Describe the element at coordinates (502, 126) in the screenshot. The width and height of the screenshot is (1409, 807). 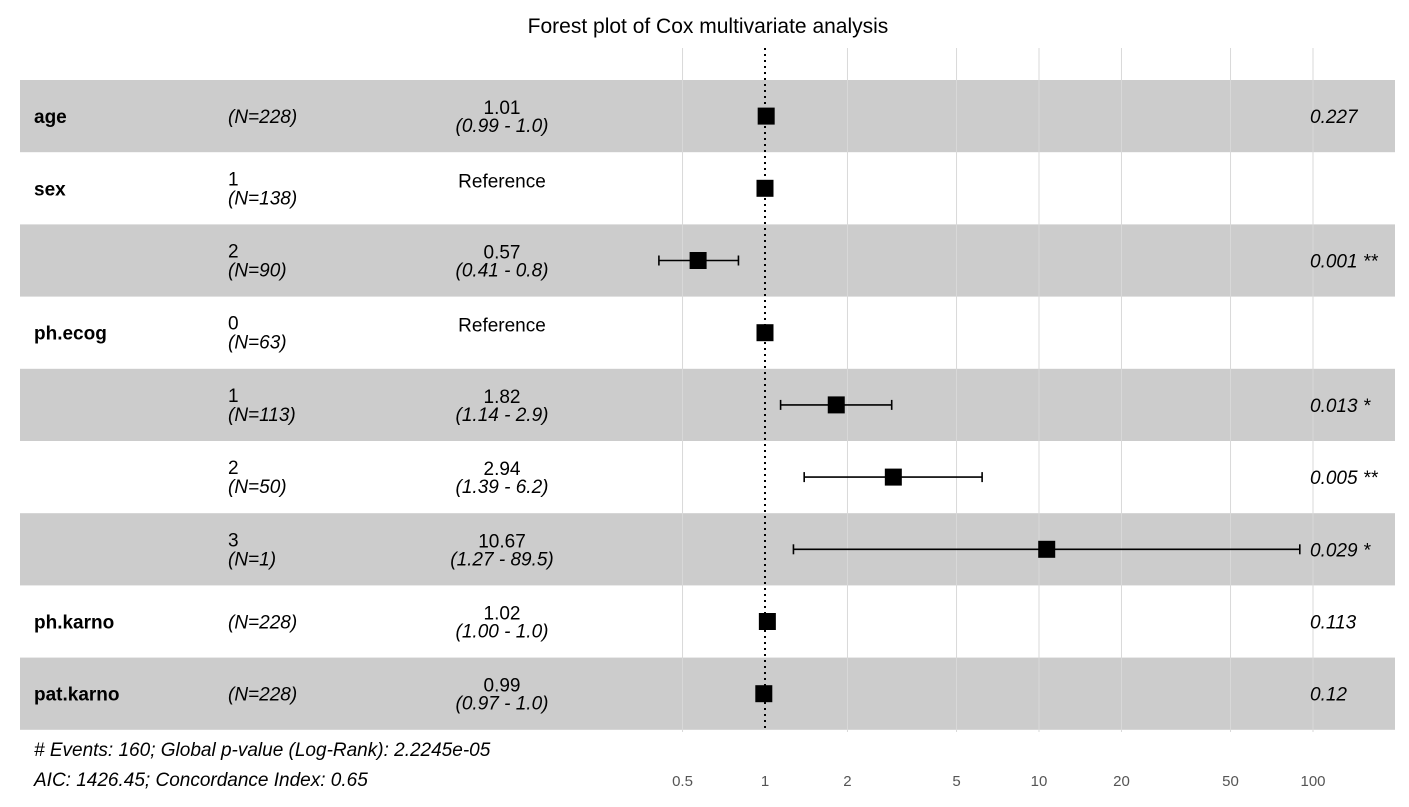
I see `ci-value: (0.99 - 1.0)` at that location.